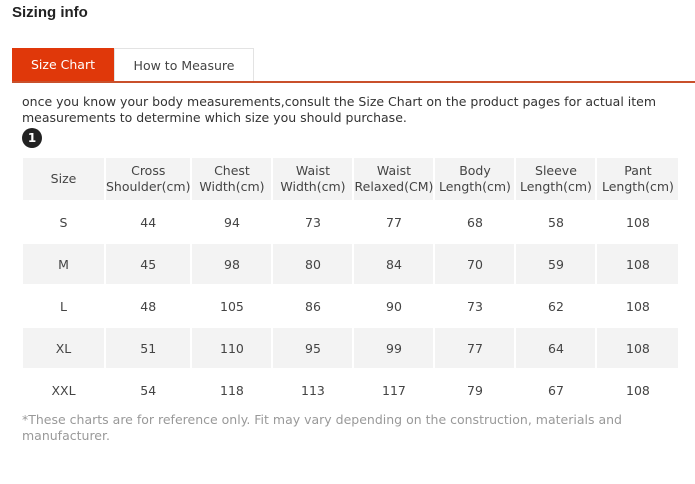  What do you see at coordinates (475, 170) in the screenshot?
I see `column-header-text: Body` at bounding box center [475, 170].